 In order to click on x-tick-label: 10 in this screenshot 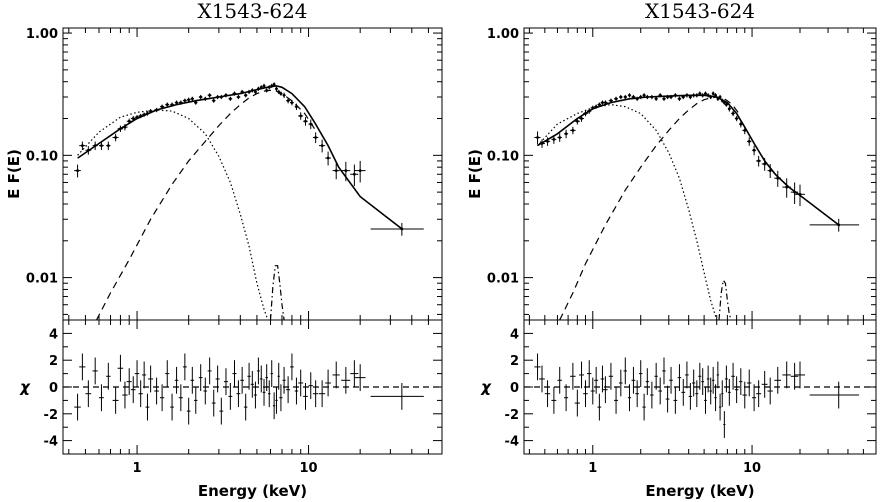, I will do `click(309, 468)`.